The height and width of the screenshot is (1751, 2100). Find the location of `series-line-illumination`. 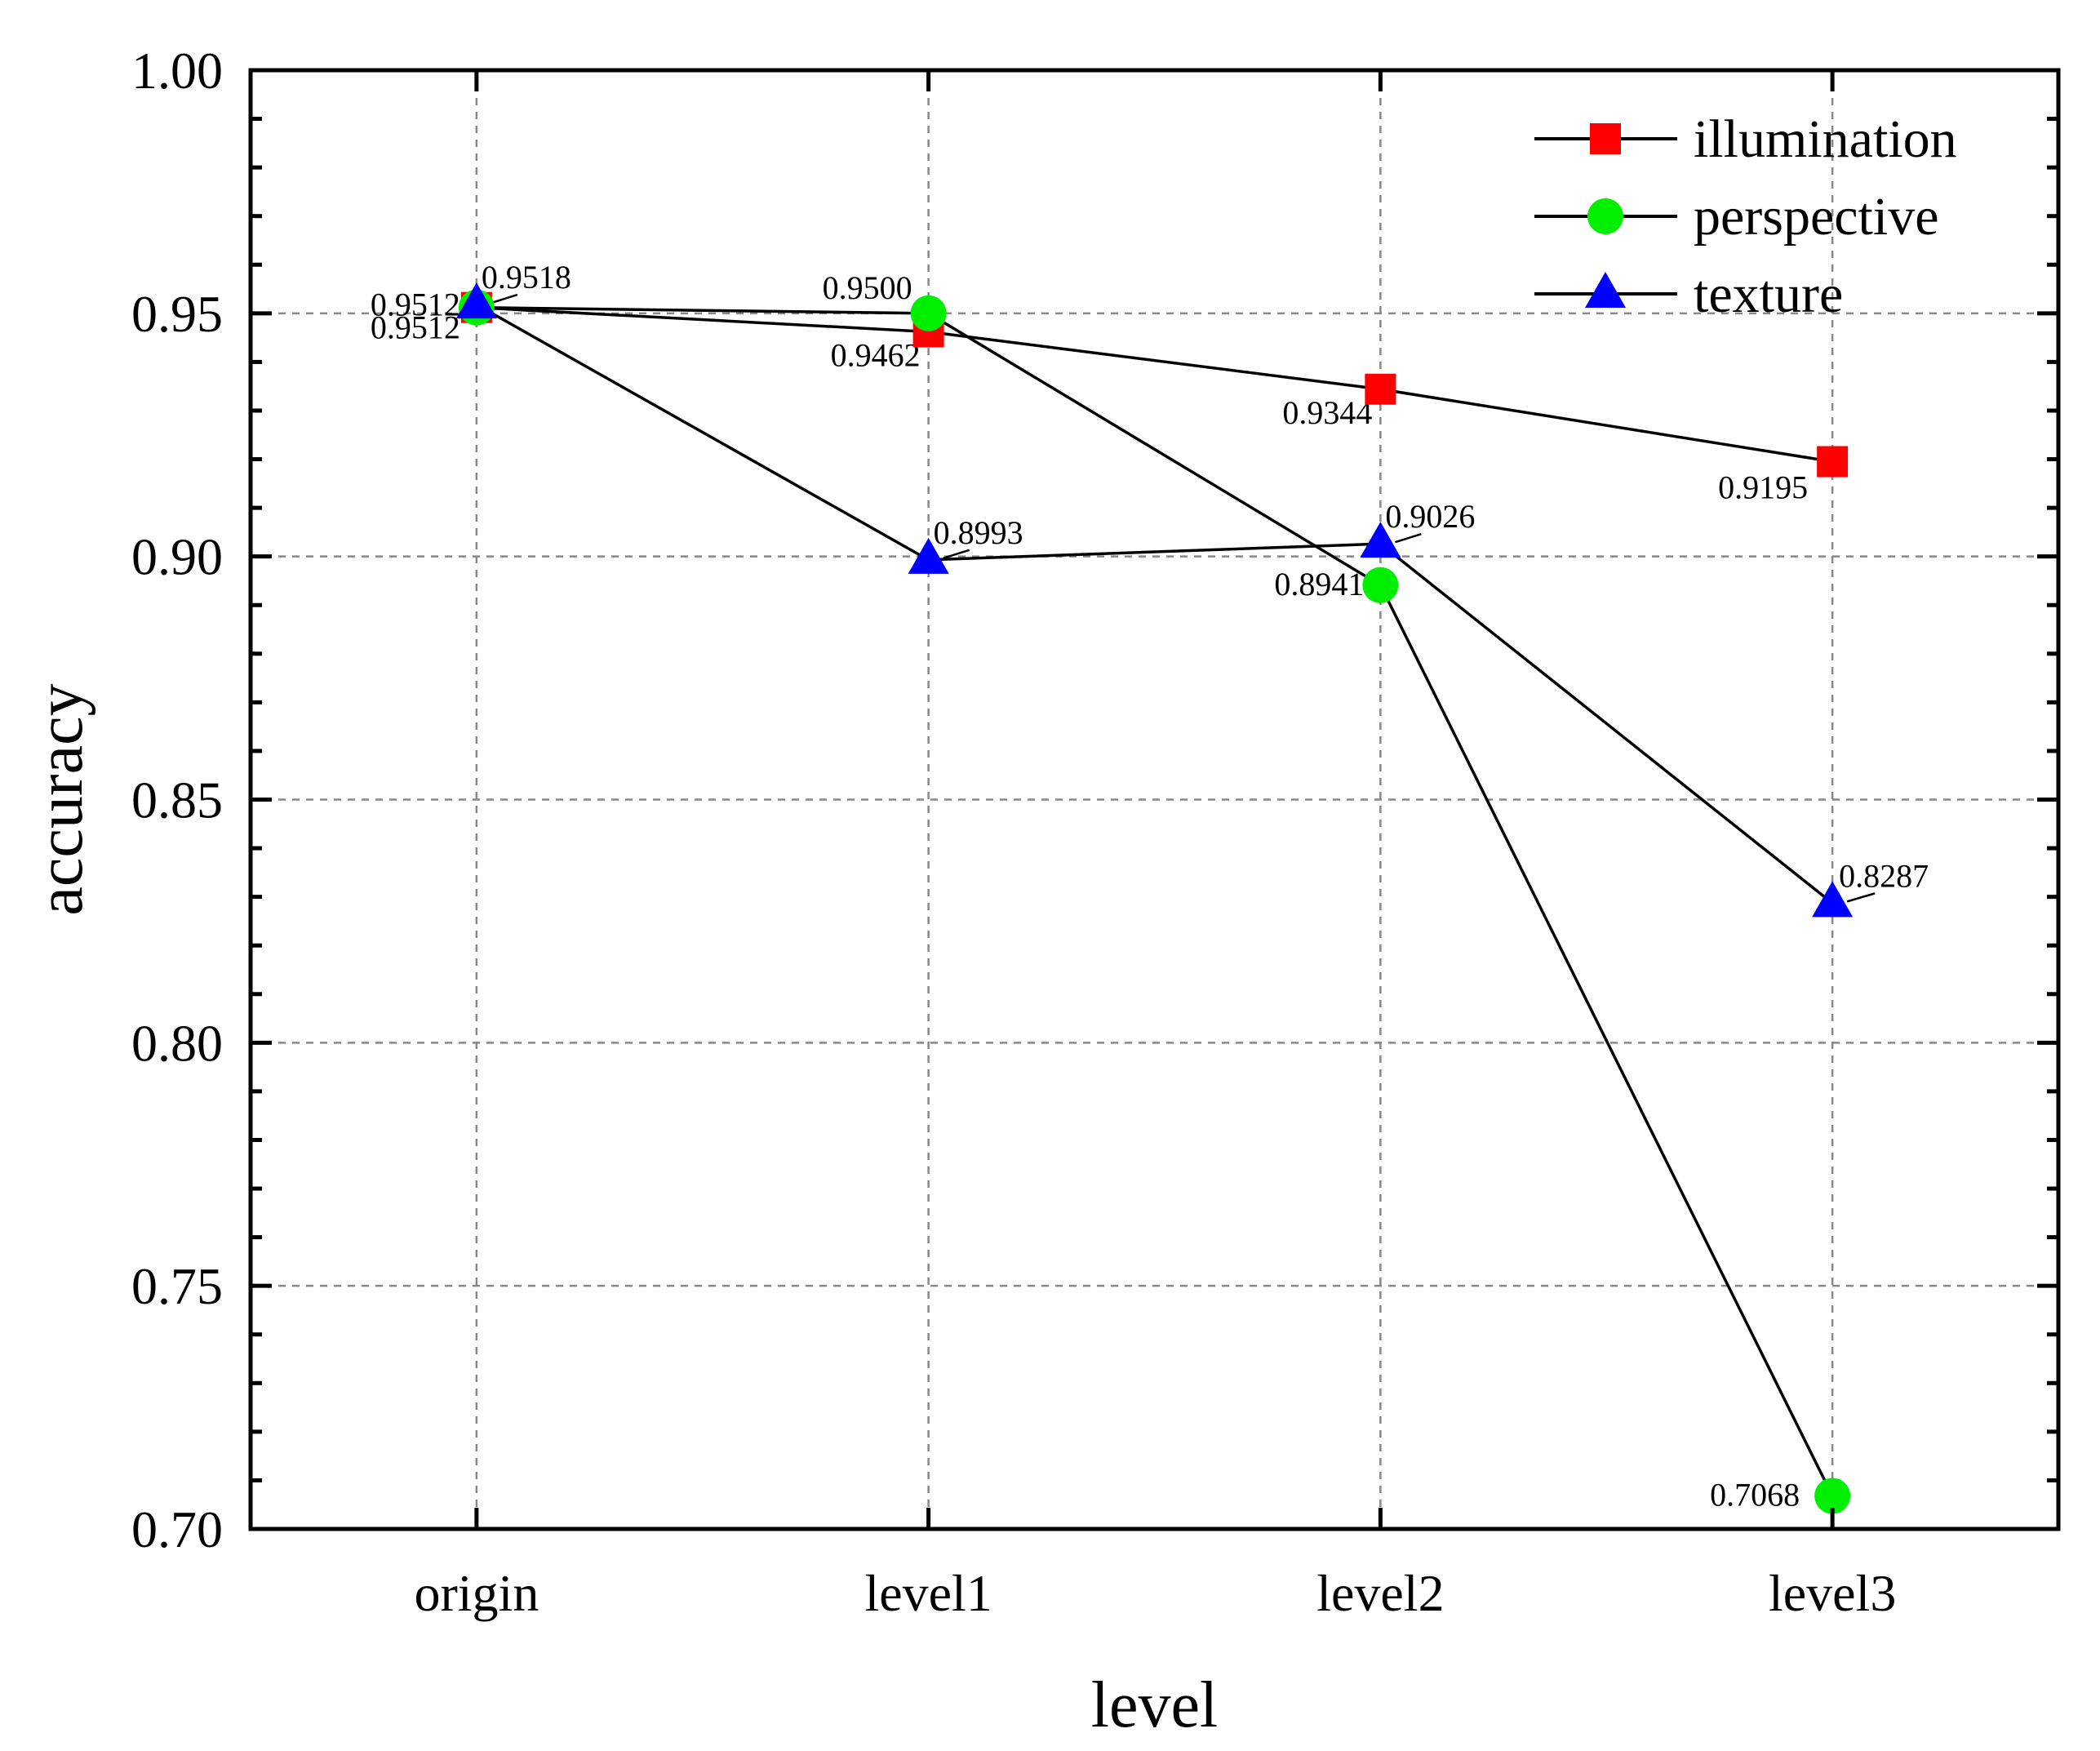

series-line-illumination is located at coordinates (1154, 384).